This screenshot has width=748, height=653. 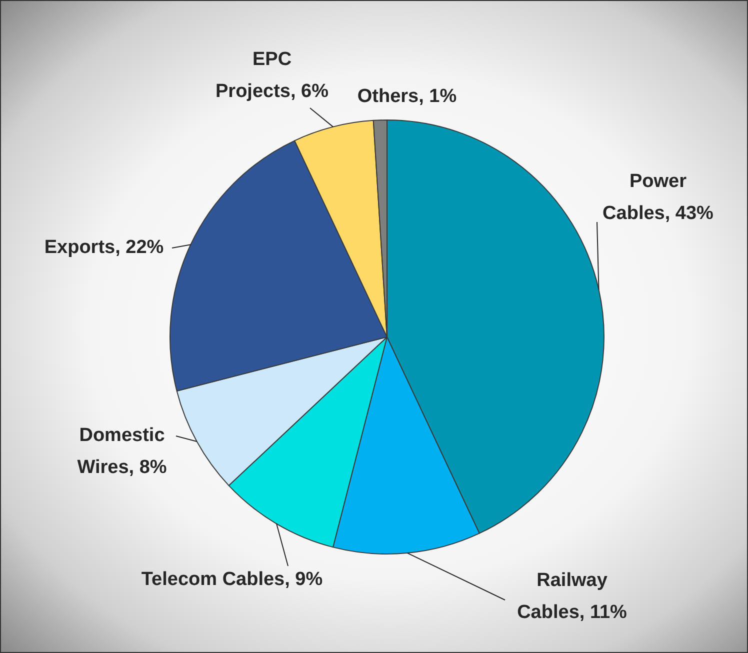 What do you see at coordinates (272, 75) in the screenshot?
I see `slice-label: EPC Projects, 6%` at bounding box center [272, 75].